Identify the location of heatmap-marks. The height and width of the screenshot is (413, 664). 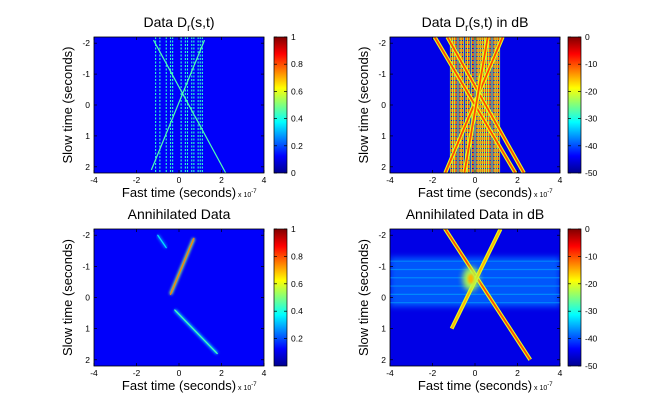
(188, 105).